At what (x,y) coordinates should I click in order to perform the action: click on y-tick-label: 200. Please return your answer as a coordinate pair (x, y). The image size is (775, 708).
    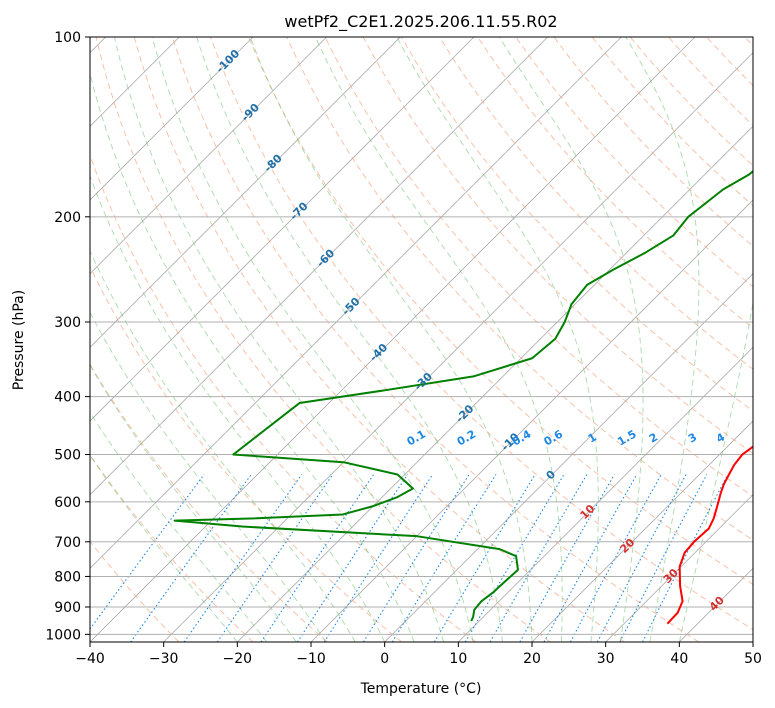
    Looking at the image, I should click on (67, 218).